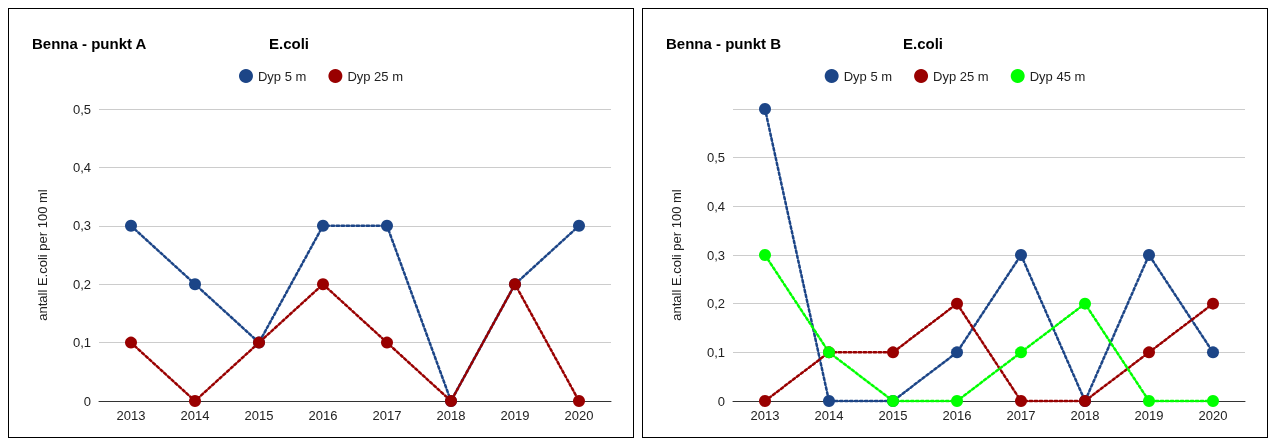 This screenshot has width=1279, height=446. I want to click on legend-label: Dyp 45 m, so click(1057, 76).